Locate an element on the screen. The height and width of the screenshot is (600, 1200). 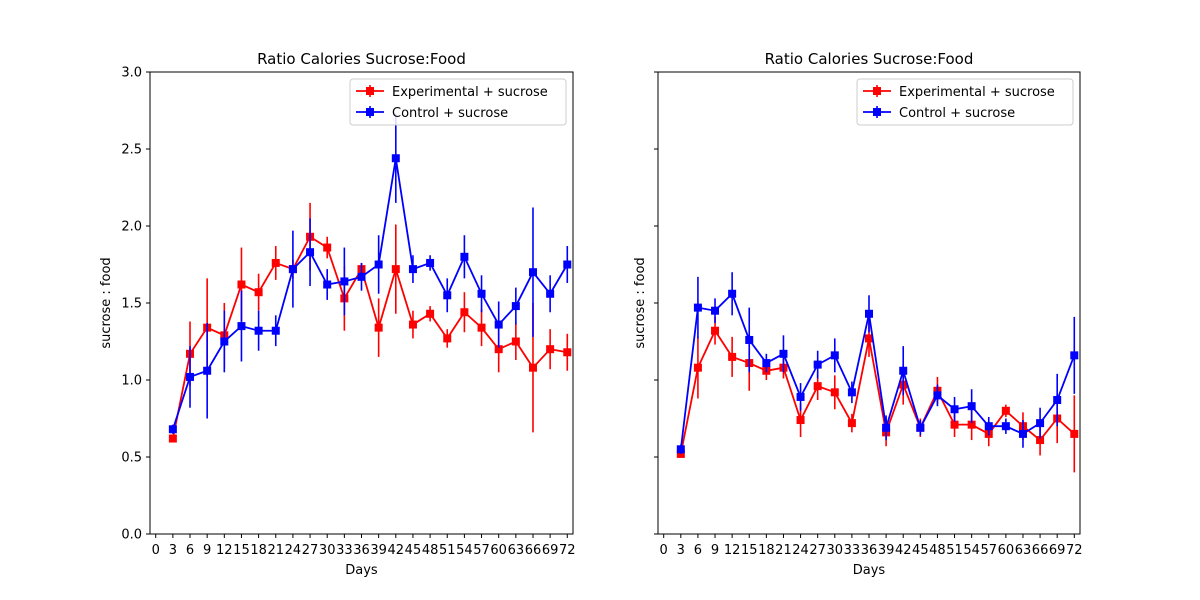
x-tick-label: 12 is located at coordinates (224, 550).